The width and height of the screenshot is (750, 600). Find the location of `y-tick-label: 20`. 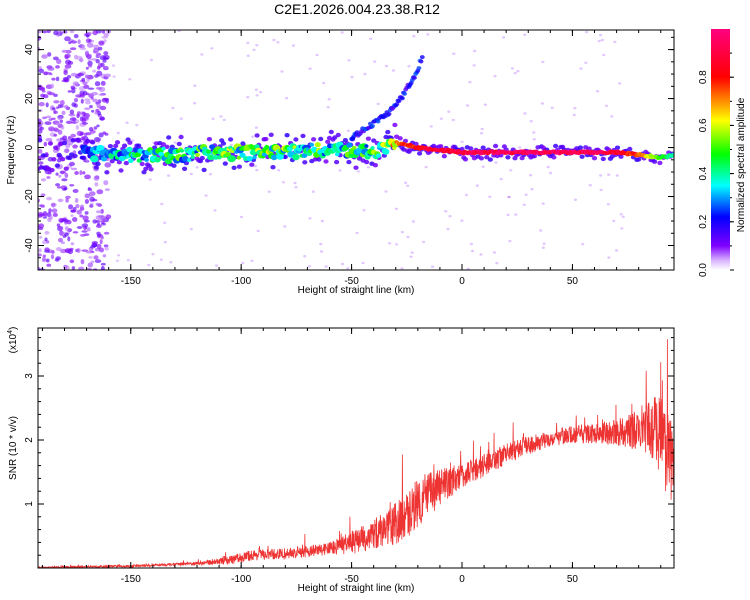

y-tick-label: 20 is located at coordinates (29, 99).